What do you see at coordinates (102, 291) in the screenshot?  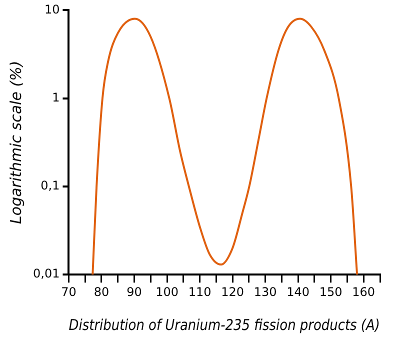 I see `x-tick-label: 80` at bounding box center [102, 291].